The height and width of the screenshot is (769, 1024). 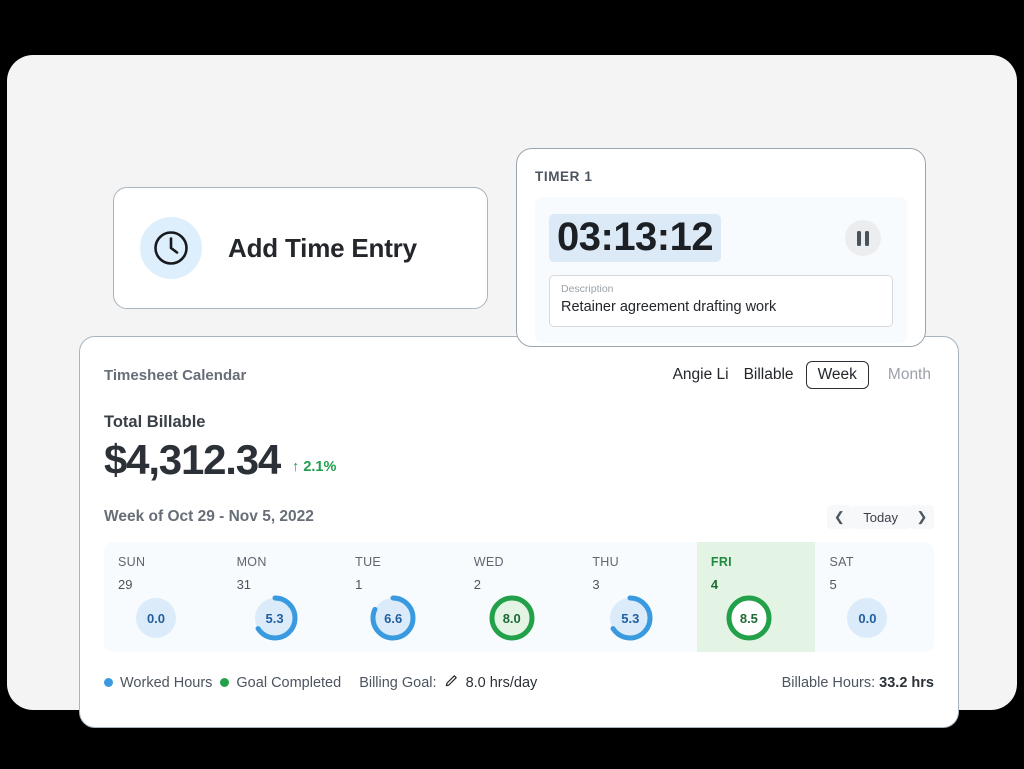 I want to click on total-billable-label: Total Billable, so click(x=155, y=422).